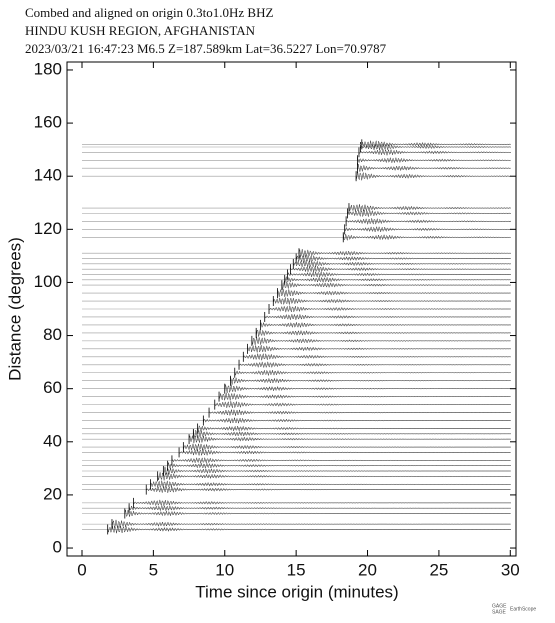 The image size is (555, 623). What do you see at coordinates (48, 68) in the screenshot?
I see `y-tick-label: 180` at bounding box center [48, 68].